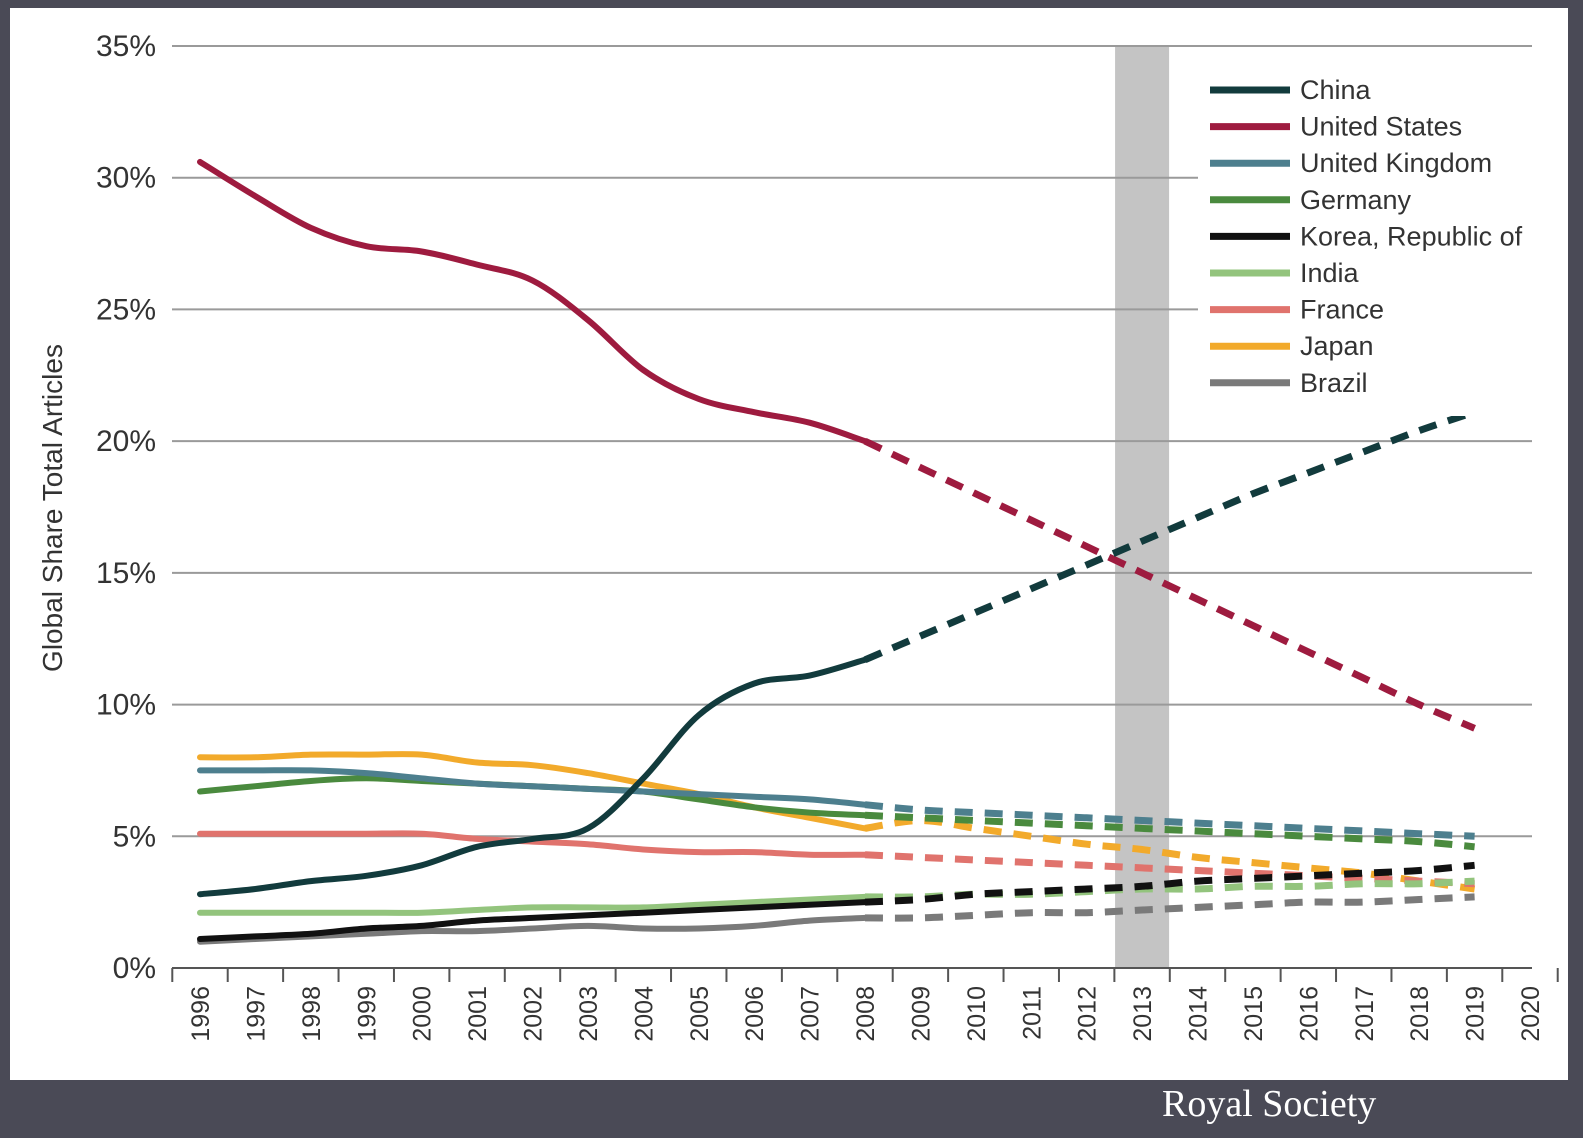 The width and height of the screenshot is (1583, 1138). I want to click on legend-entry: Korea, Republic of, so click(1411, 236).